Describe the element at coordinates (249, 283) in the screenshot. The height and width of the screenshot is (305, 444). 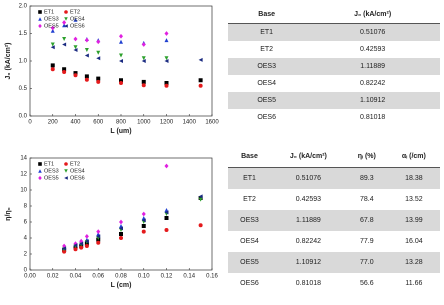
I see `table-cell: OES6` at that location.